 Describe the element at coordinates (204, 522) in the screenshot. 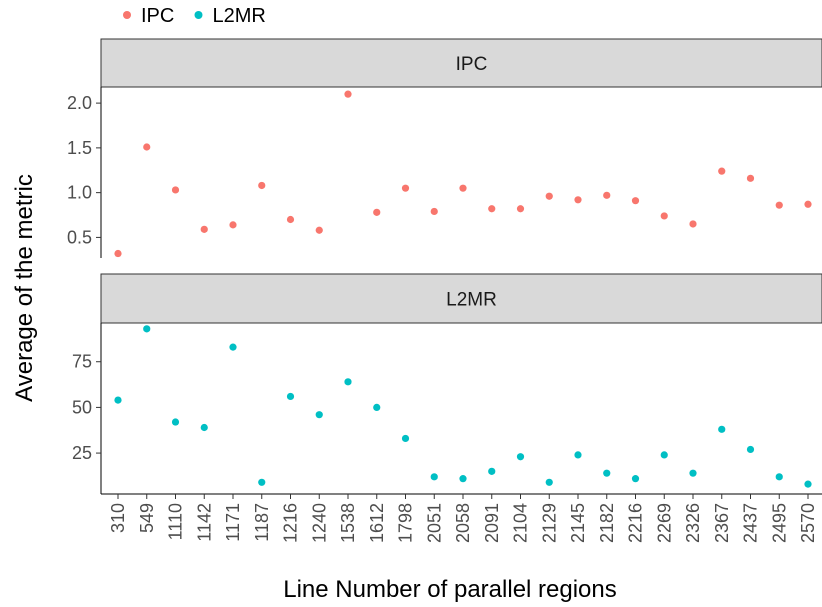

I see `x-tick-label-1142: 1142` at that location.